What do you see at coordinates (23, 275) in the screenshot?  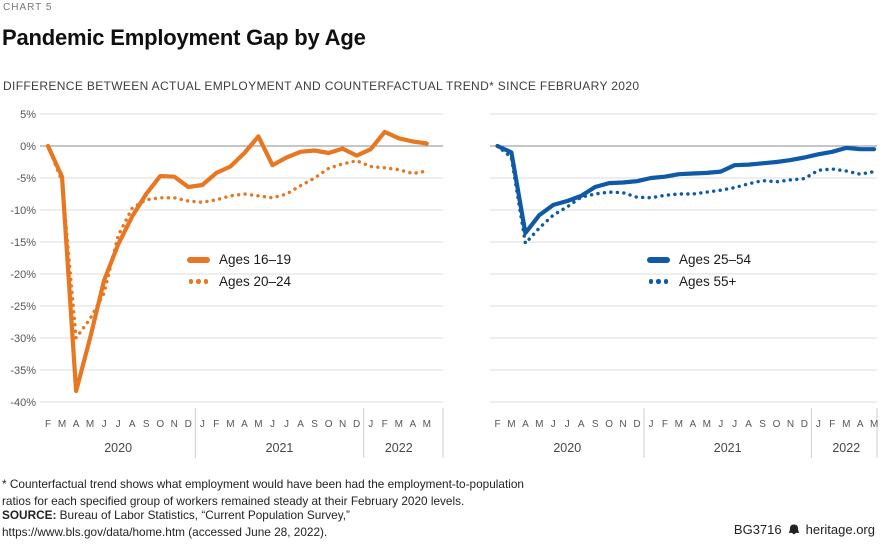 I see `svg-text: -20%` at bounding box center [23, 275].